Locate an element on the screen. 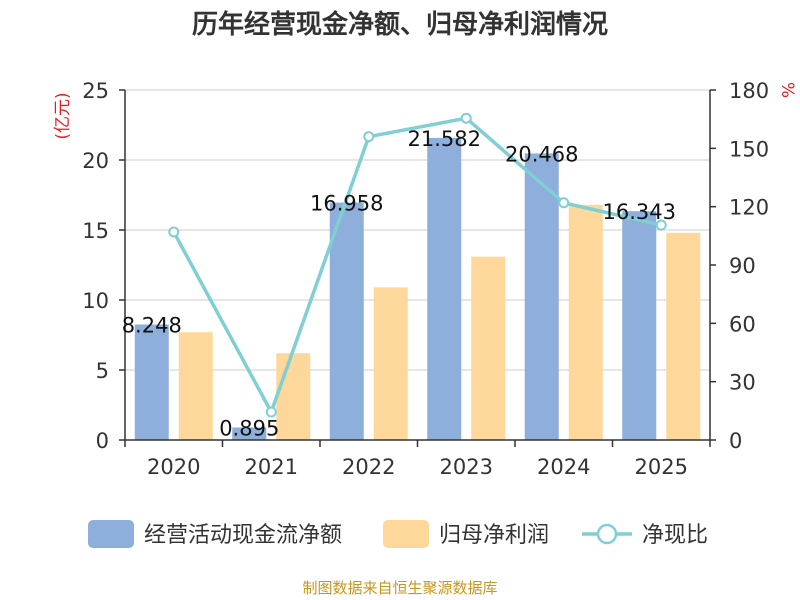 The height and width of the screenshot is (600, 800). legend-swatch-marker is located at coordinates (607, 534).